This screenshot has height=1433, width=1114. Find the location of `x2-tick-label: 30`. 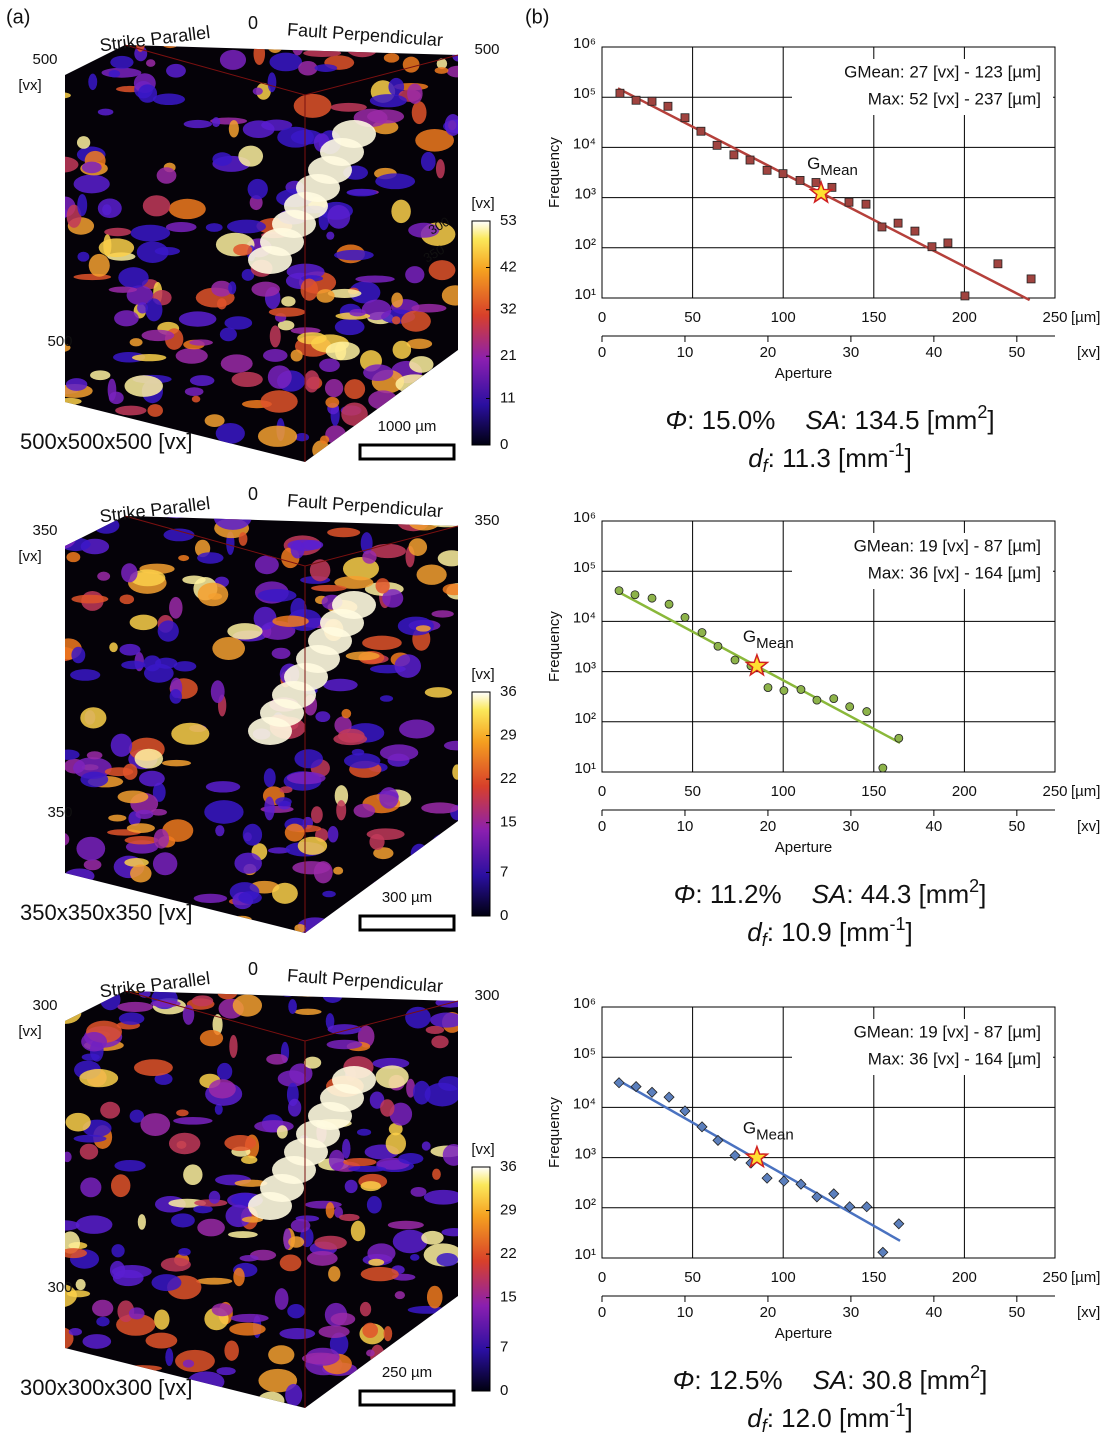

x2-tick-label: 30 is located at coordinates (851, 1312).